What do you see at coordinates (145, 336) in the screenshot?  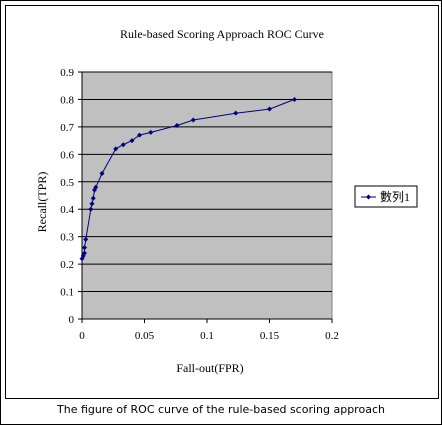 I see `x-tick-label: 0.05` at bounding box center [145, 336].